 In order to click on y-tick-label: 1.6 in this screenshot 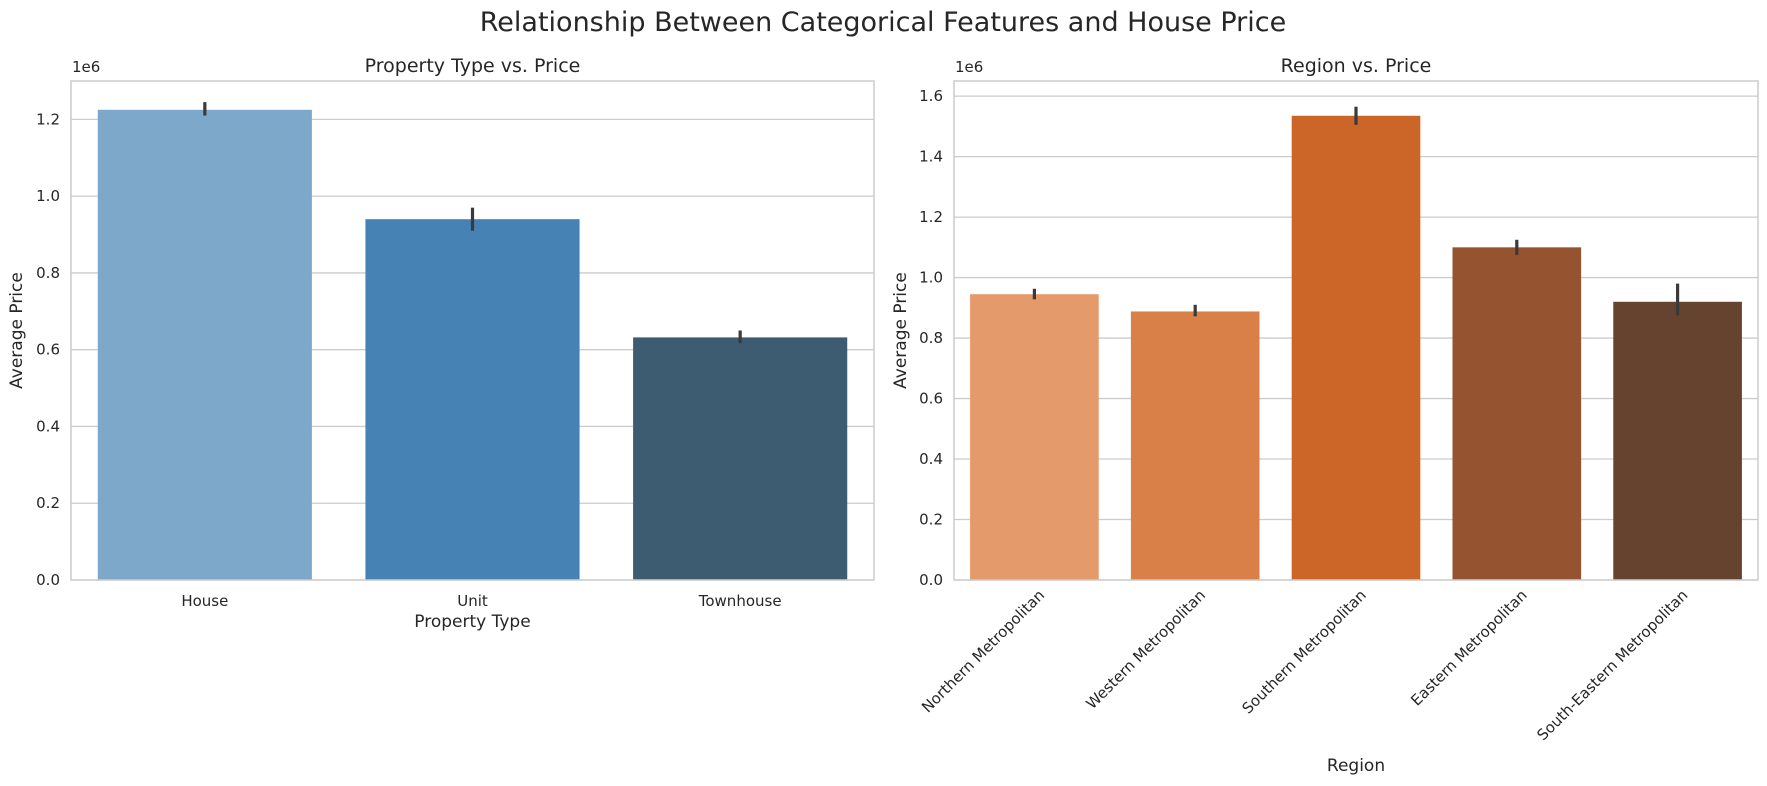, I will do `click(931, 96)`.